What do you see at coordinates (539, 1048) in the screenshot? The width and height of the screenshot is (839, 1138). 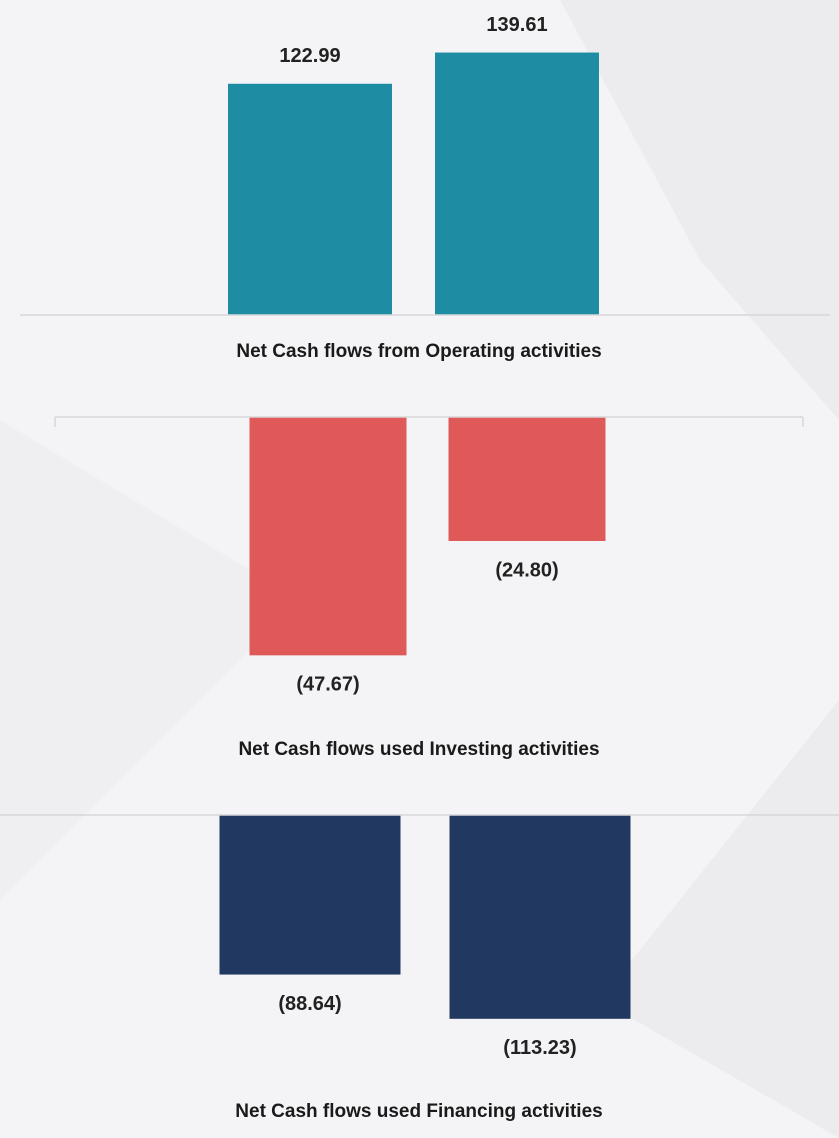 I see `data-label: (113.23)` at bounding box center [539, 1048].